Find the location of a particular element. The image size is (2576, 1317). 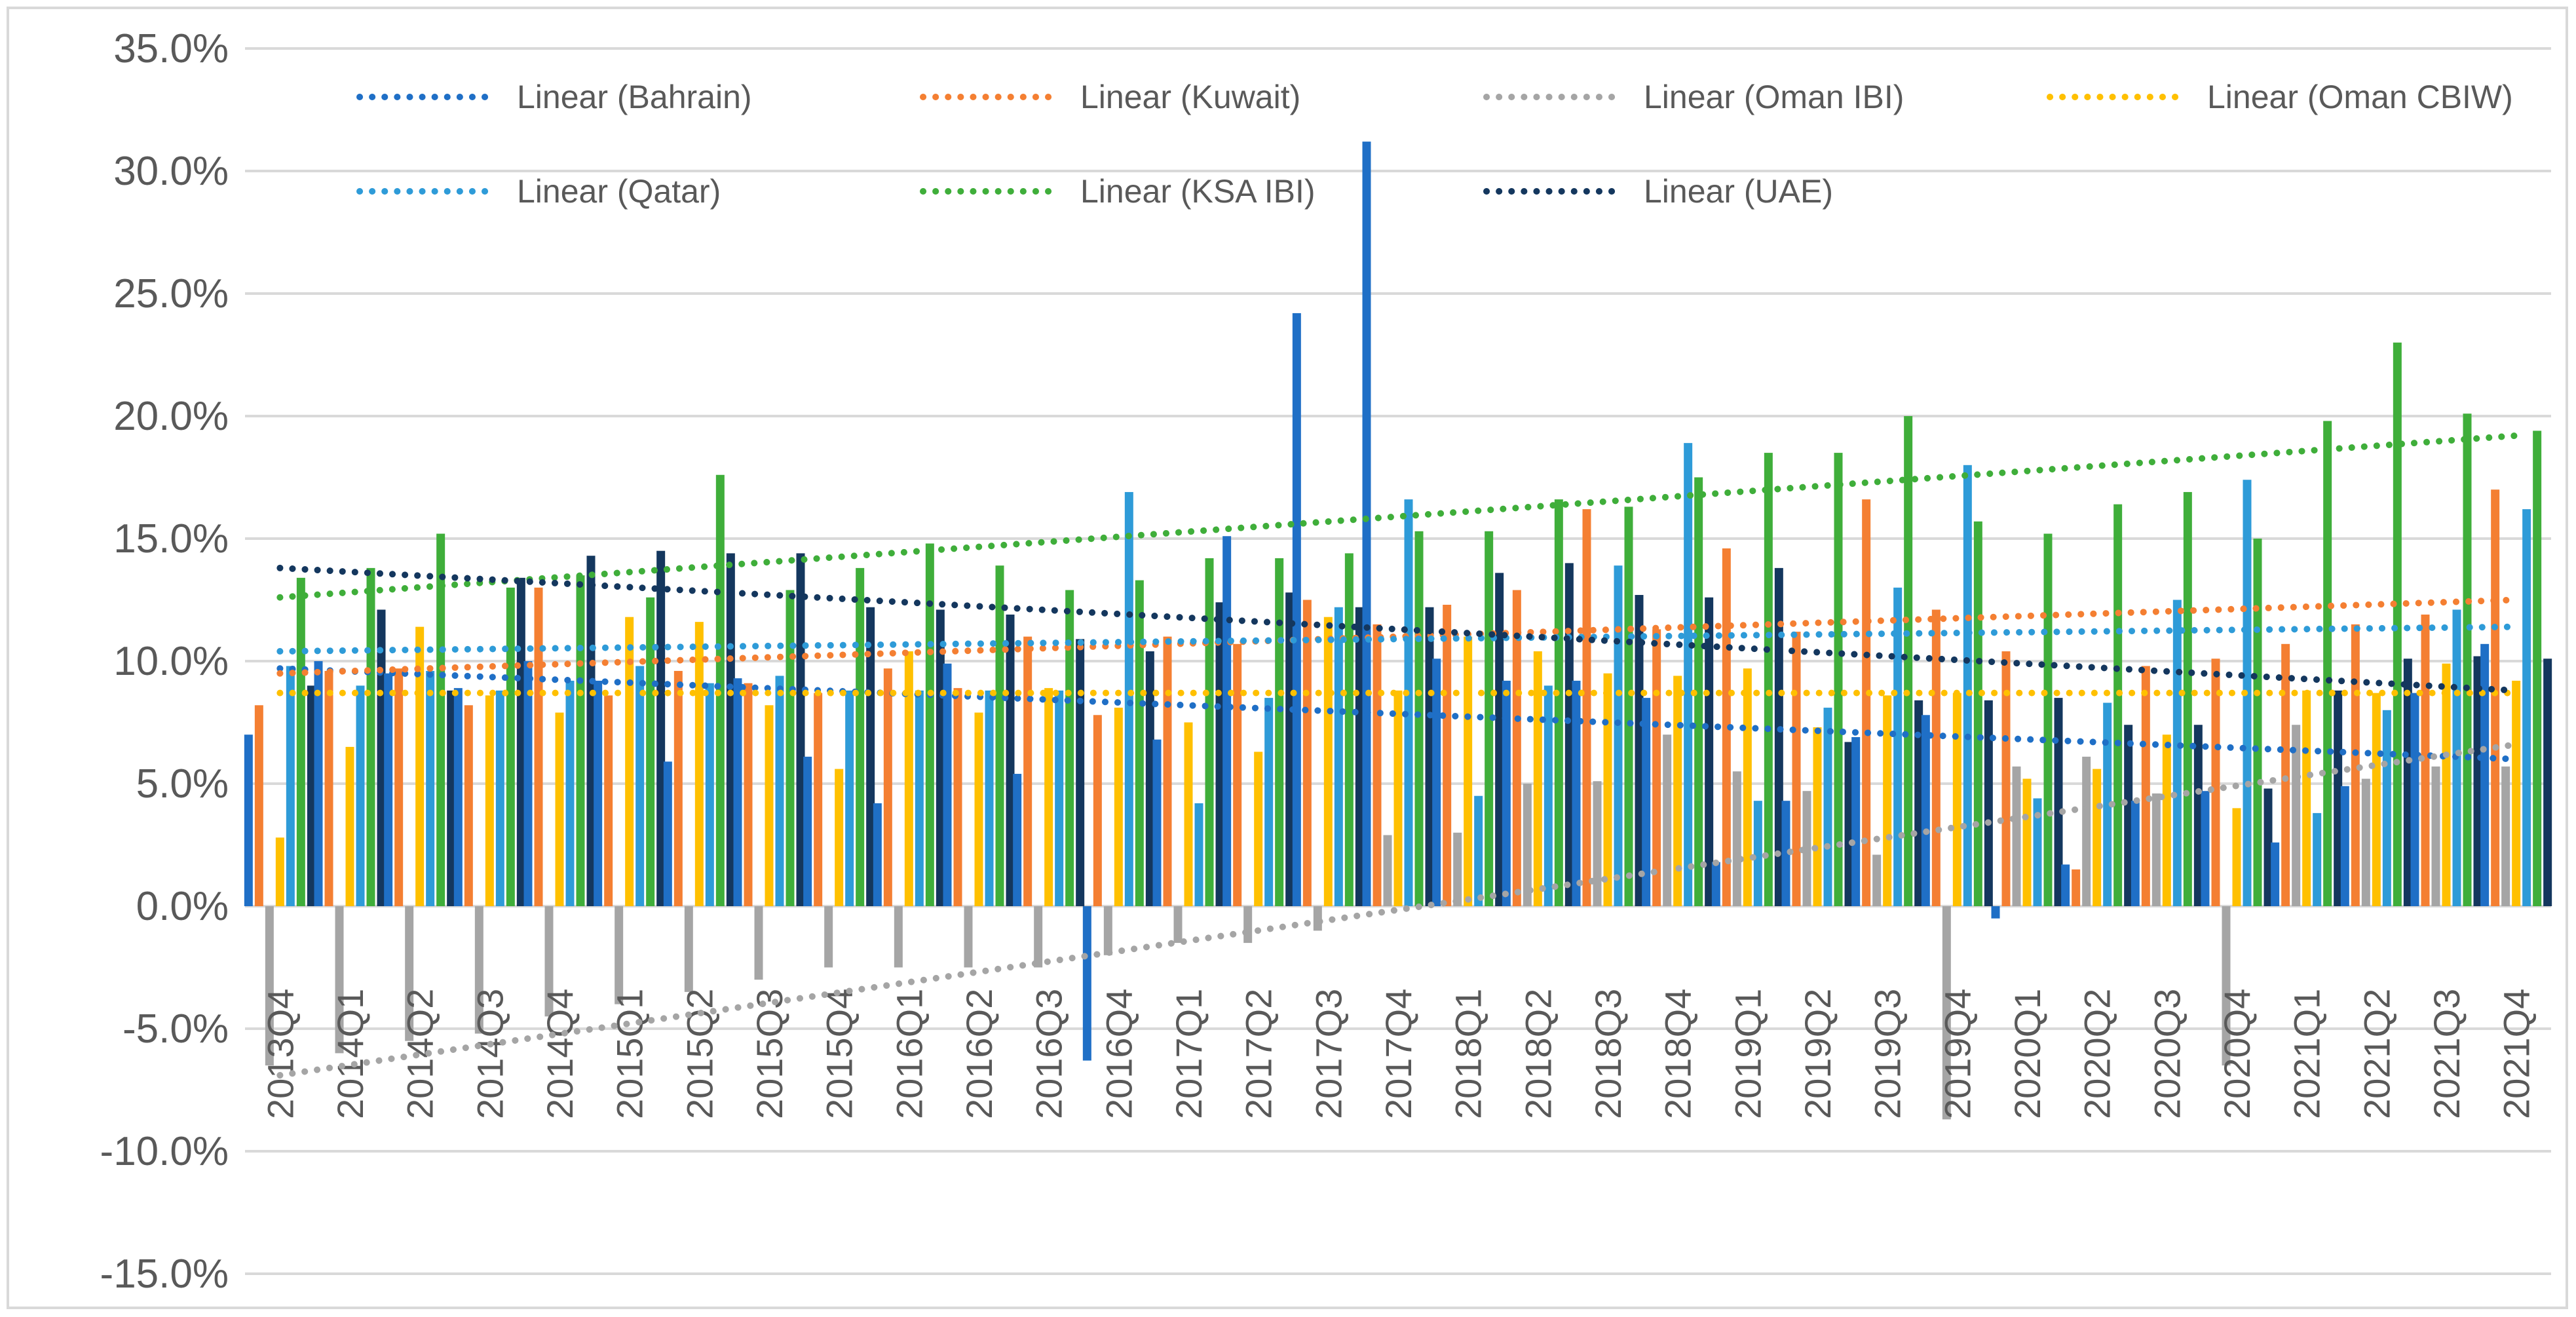

y-tick-label: 0.0% is located at coordinates (182, 906).